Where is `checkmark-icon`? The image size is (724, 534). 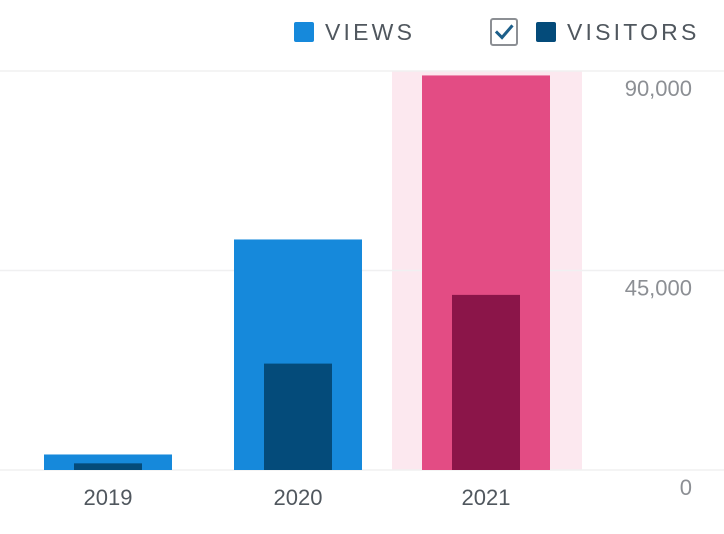
checkmark-icon is located at coordinates (504, 32).